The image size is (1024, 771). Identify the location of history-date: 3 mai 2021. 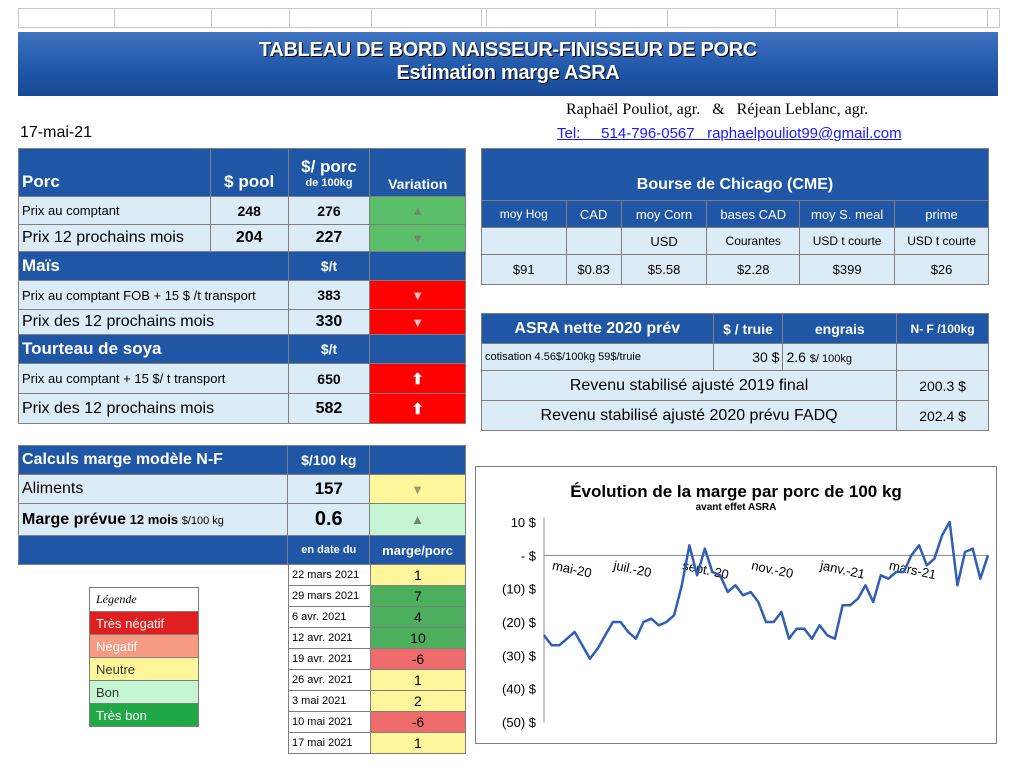
(329, 701).